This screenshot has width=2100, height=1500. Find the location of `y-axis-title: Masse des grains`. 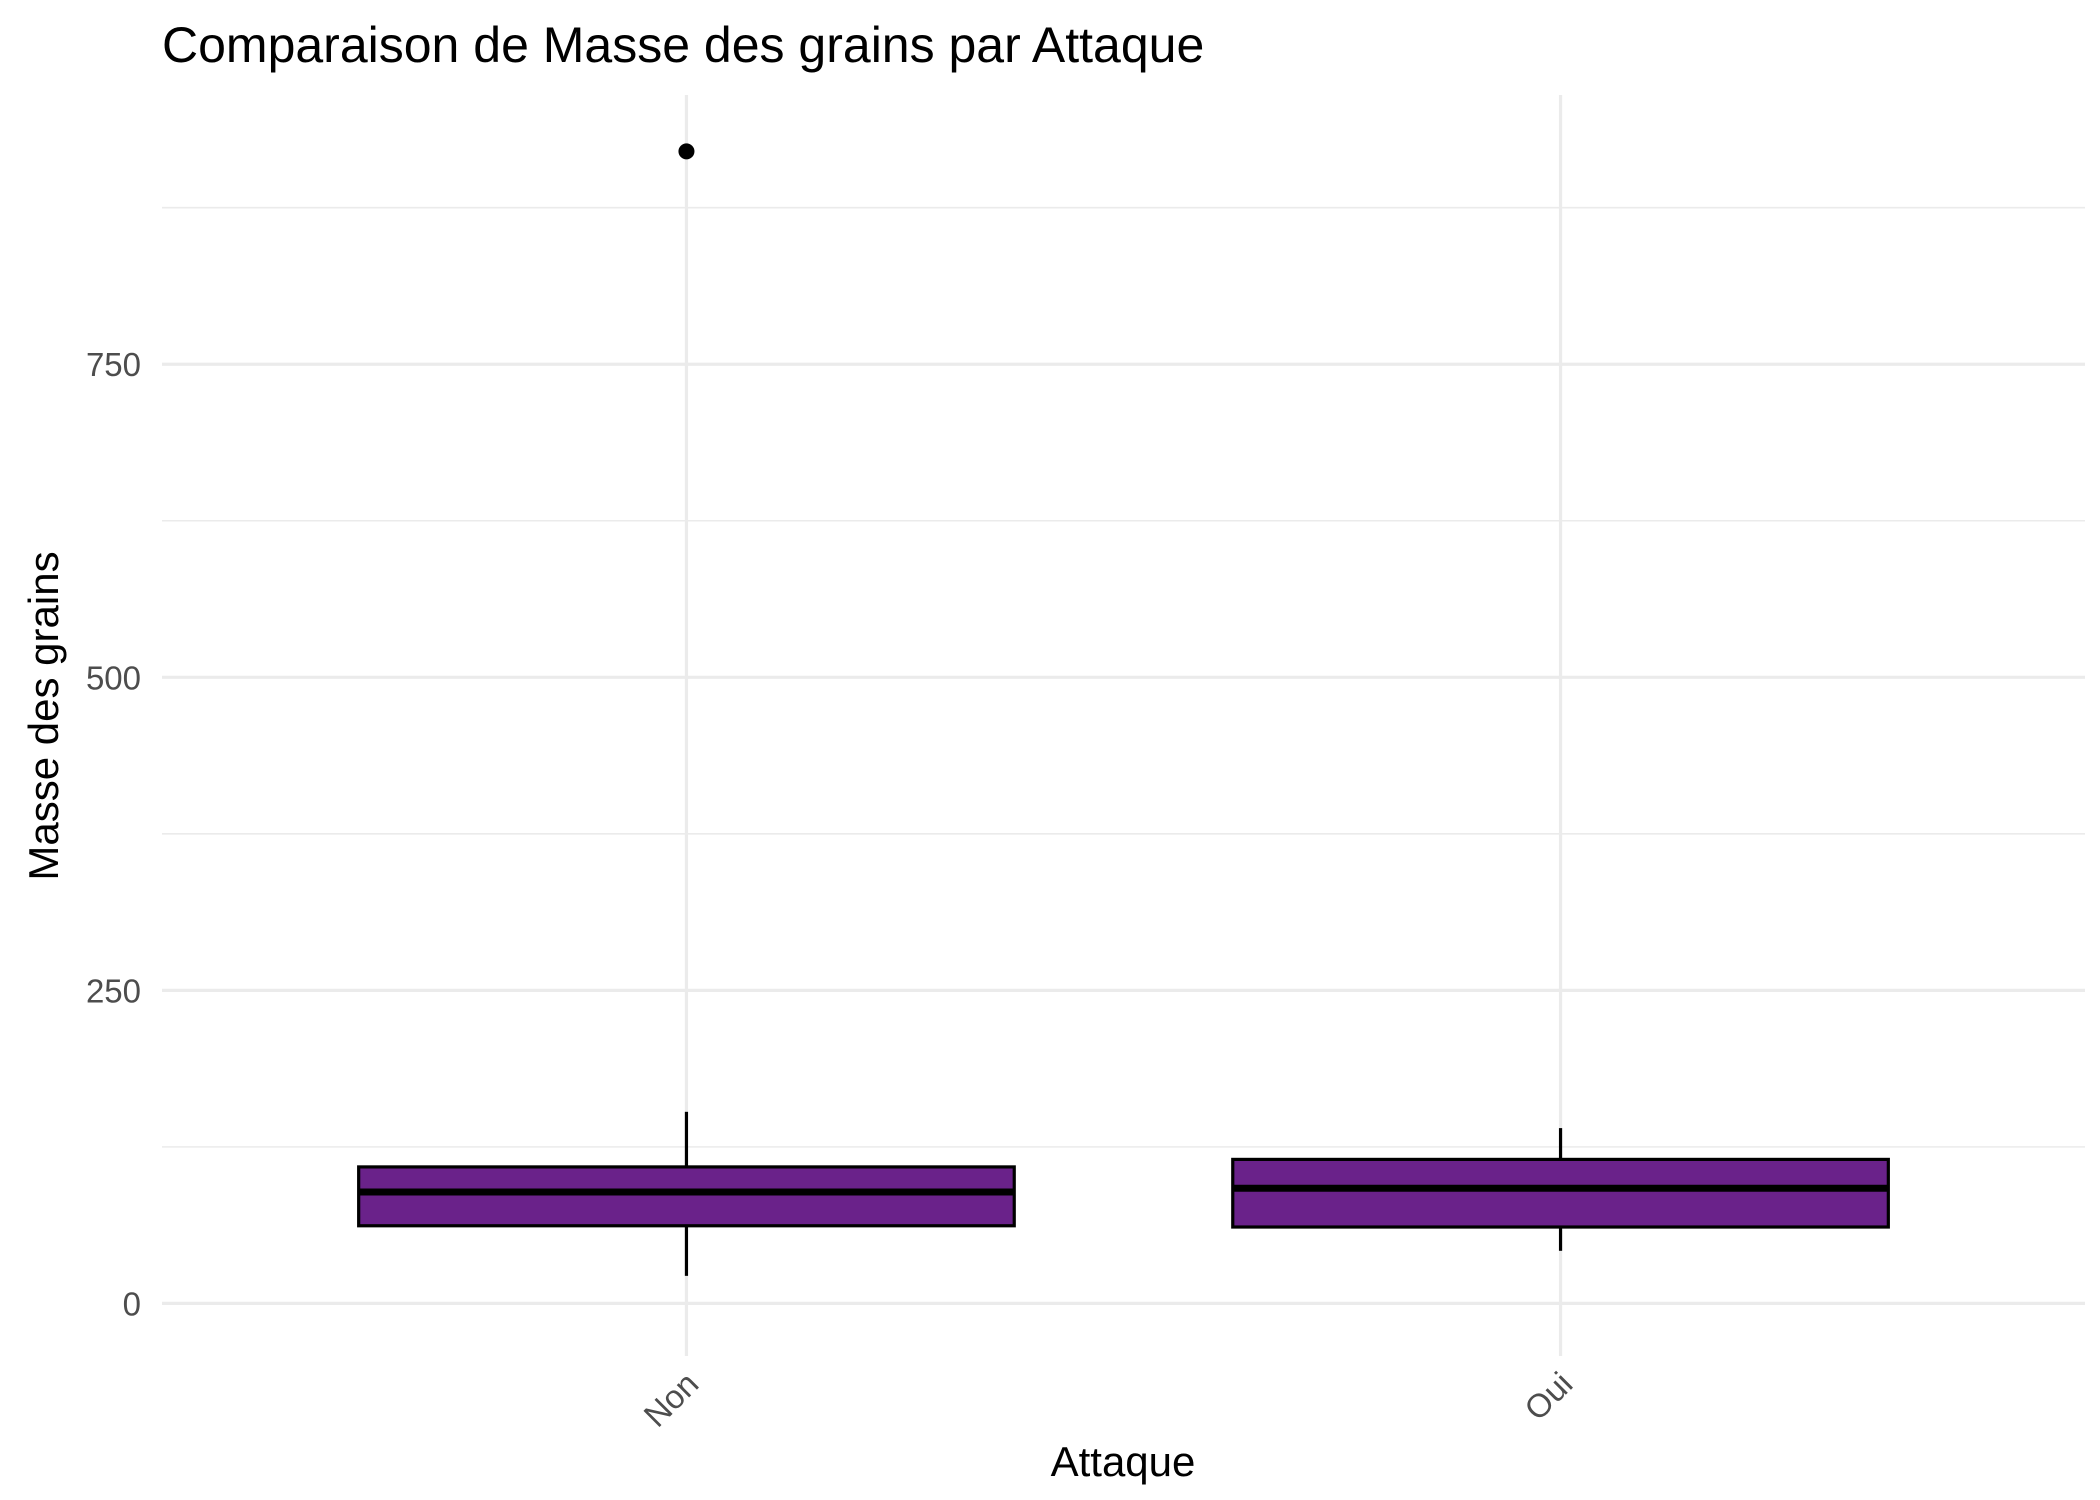

y-axis-title: Masse des grains is located at coordinates (43, 715).